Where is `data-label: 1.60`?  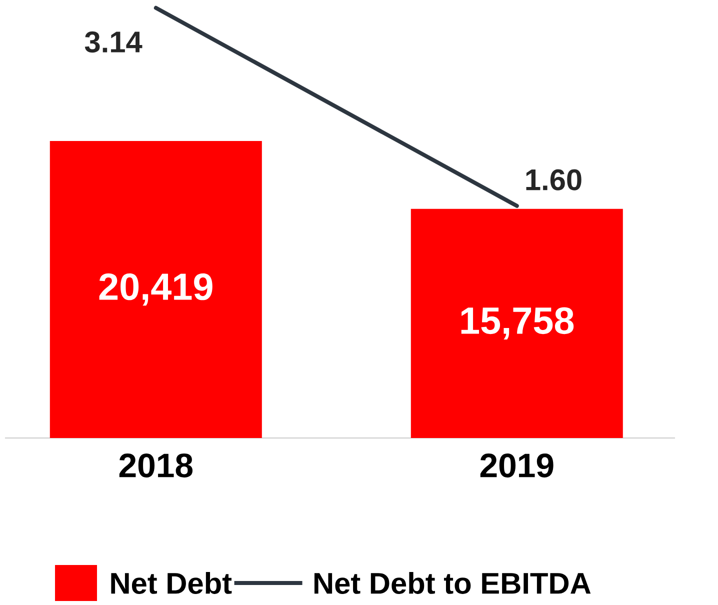
data-label: 1.60 is located at coordinates (554, 179).